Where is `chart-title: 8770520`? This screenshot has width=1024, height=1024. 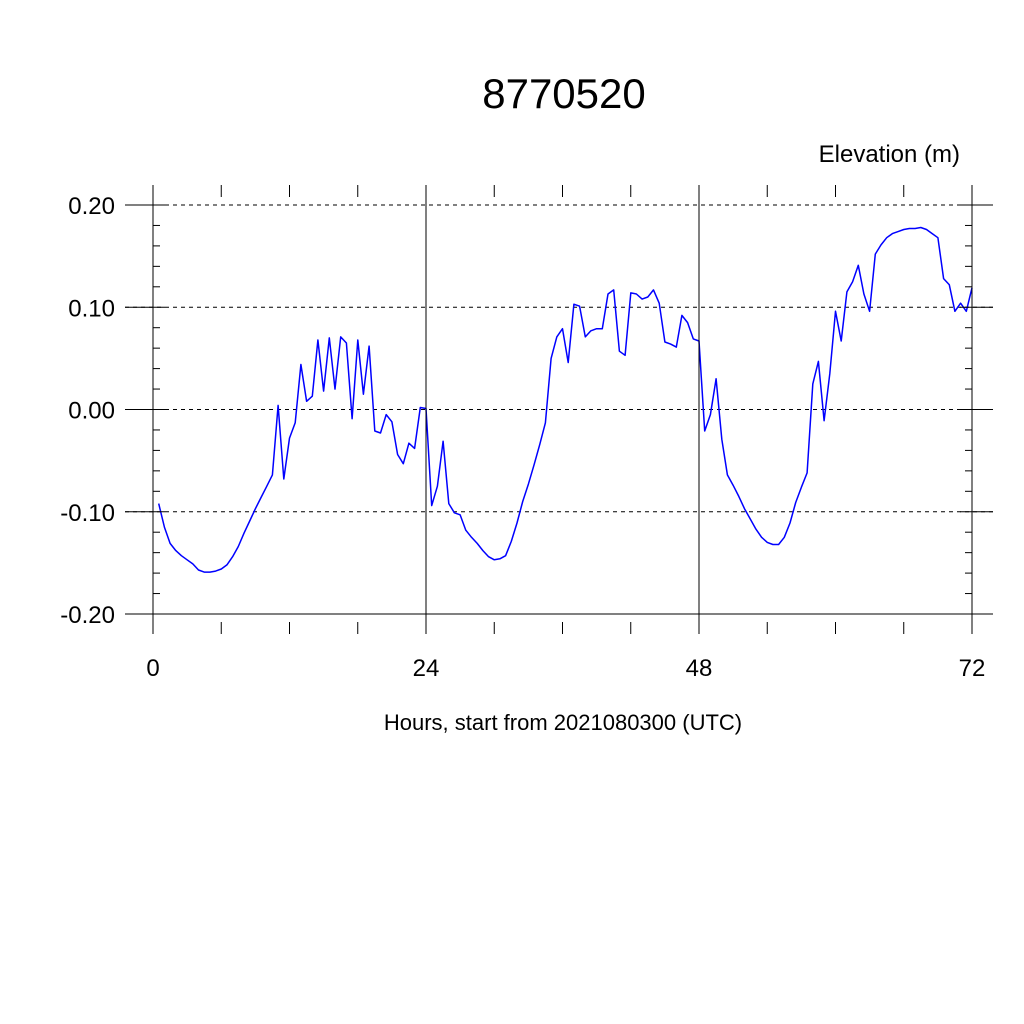
chart-title: 8770520 is located at coordinates (564, 93).